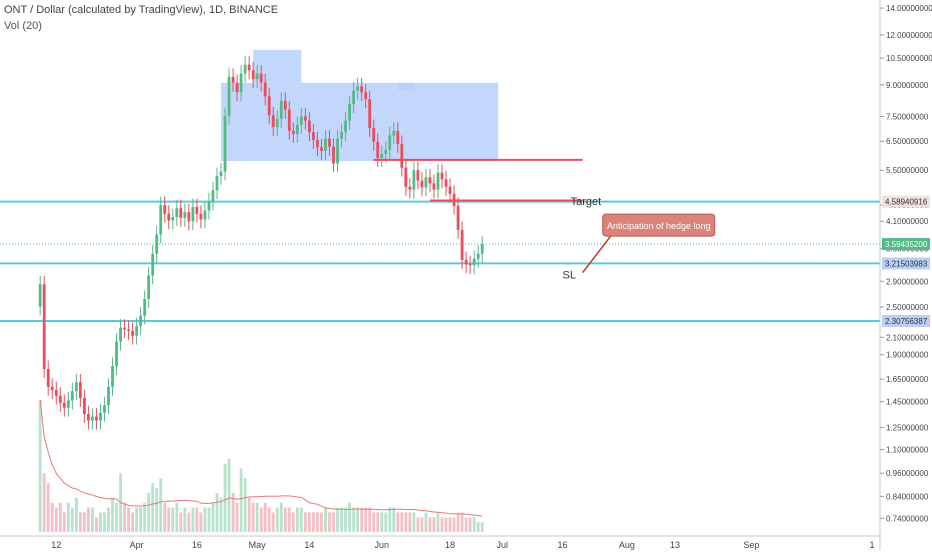 This screenshot has height=555, width=932. I want to click on supply-zone-box, so click(360, 122).